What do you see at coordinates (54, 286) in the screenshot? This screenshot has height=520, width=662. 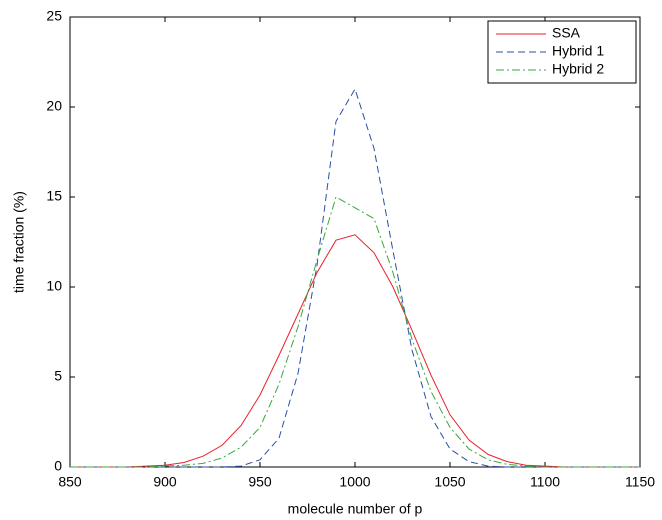 I see `y-tick-label: 10` at bounding box center [54, 286].